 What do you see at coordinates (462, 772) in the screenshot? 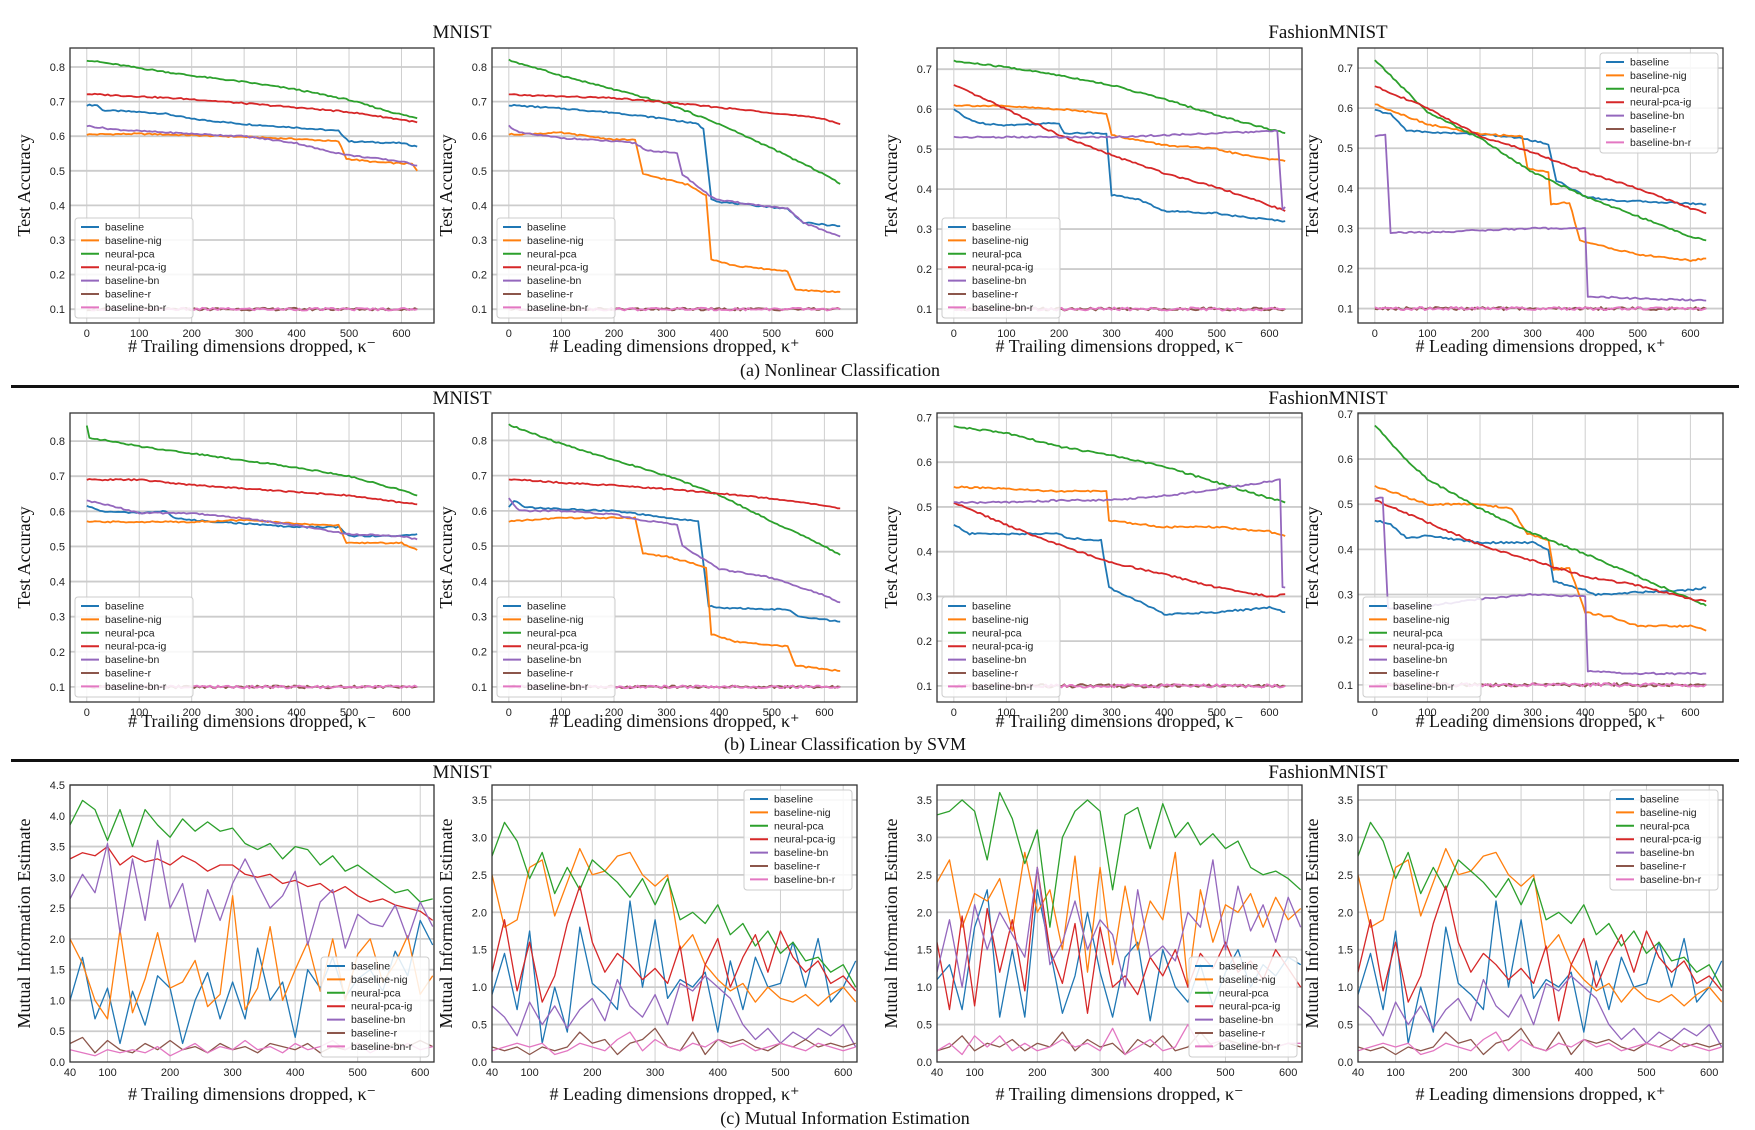
I see `row-c-title-mnist: MNIST` at bounding box center [462, 772].